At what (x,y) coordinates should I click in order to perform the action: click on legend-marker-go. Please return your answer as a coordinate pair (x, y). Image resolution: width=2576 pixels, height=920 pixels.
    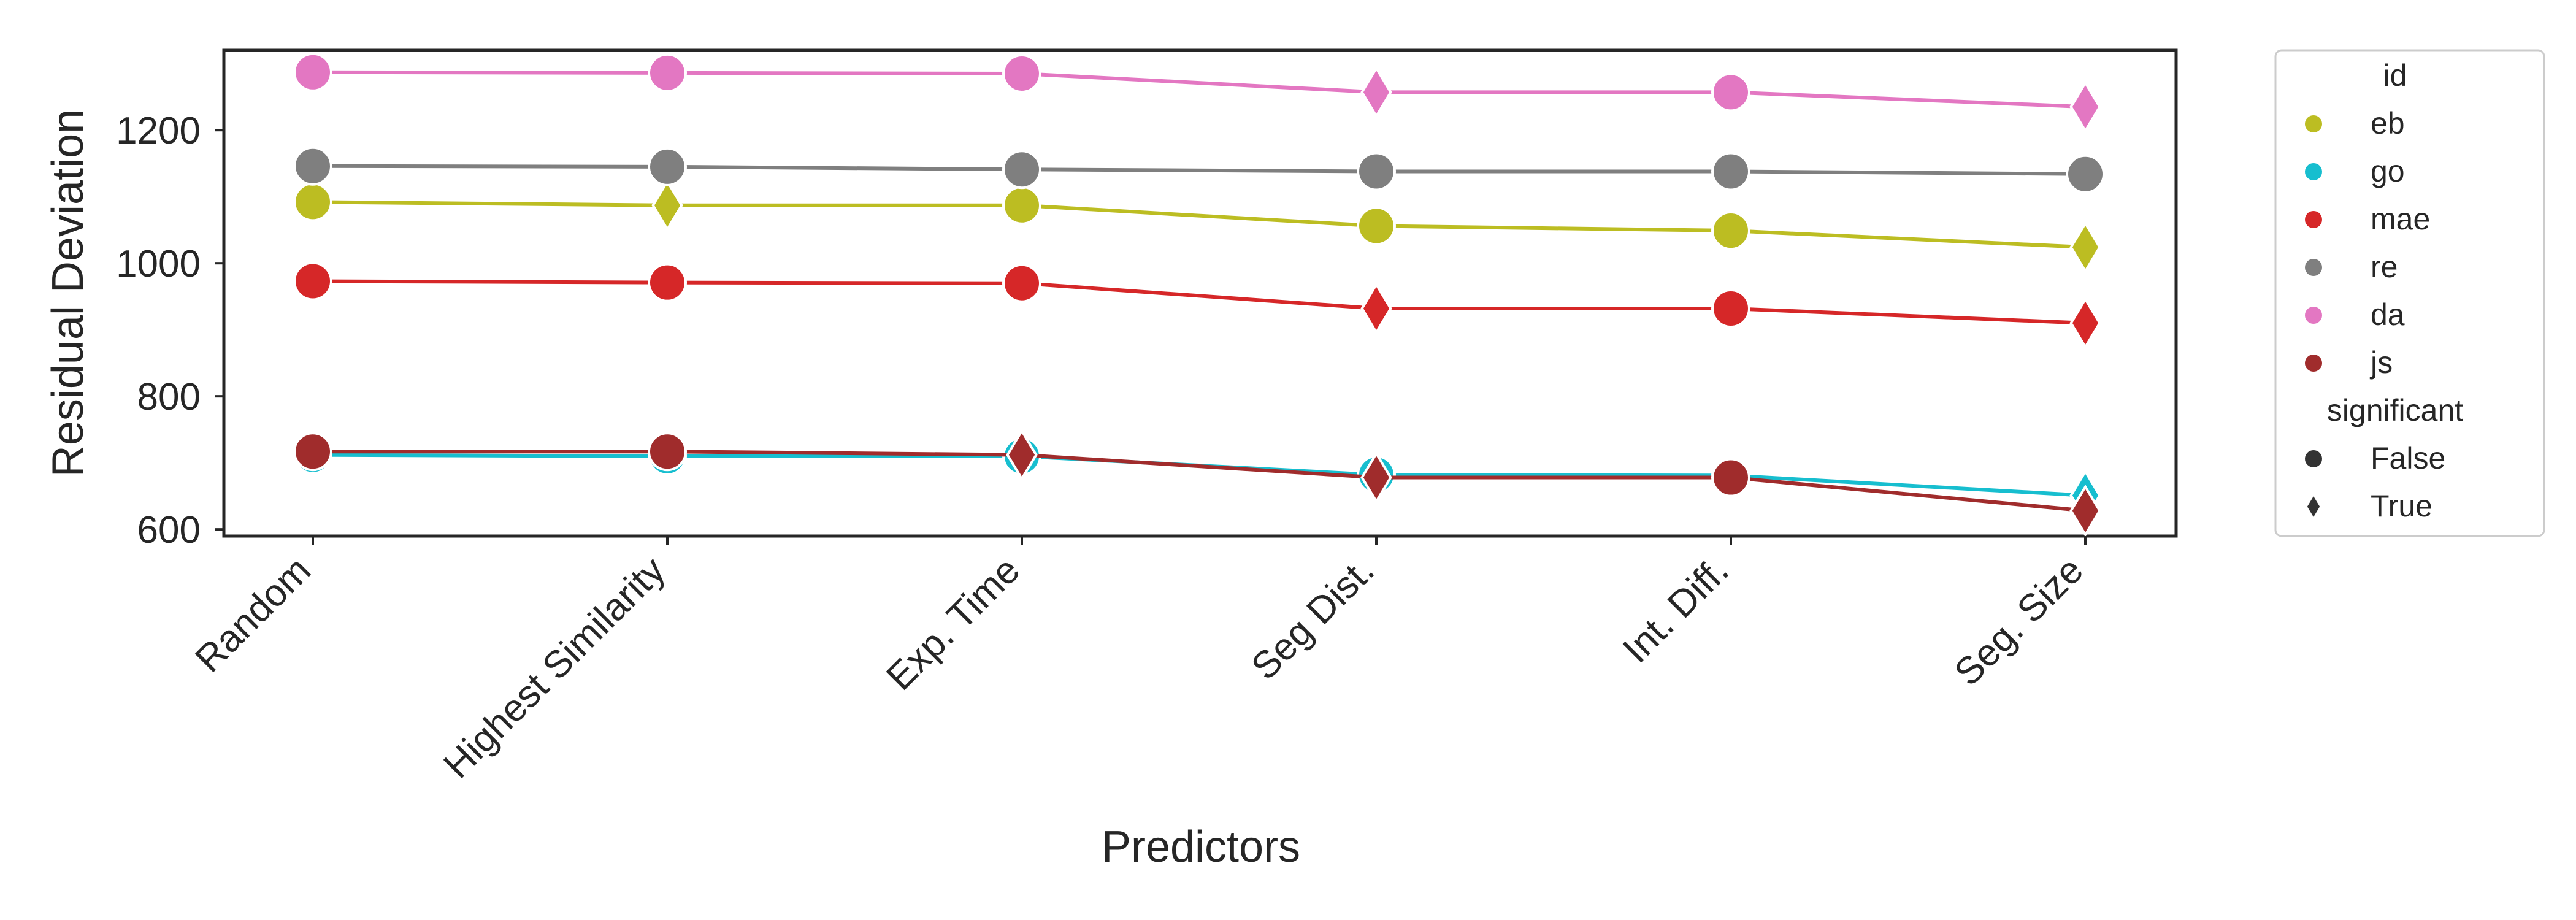
    Looking at the image, I should click on (2313, 172).